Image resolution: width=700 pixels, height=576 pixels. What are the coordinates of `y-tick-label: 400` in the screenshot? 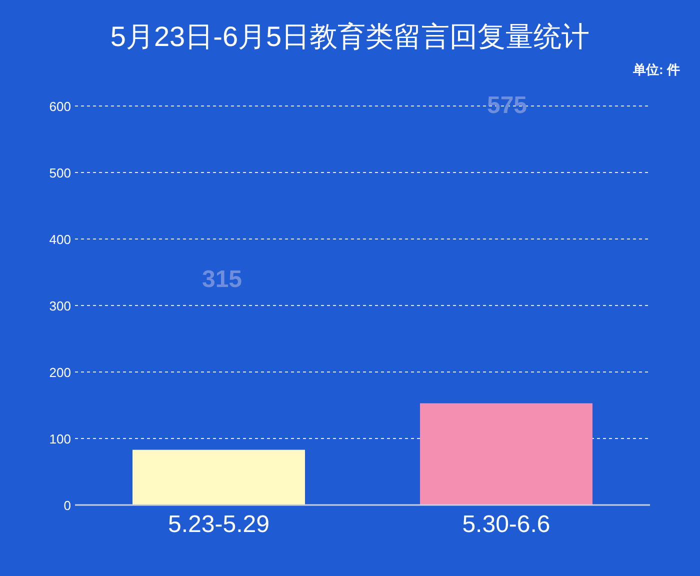 It's located at (60, 239).